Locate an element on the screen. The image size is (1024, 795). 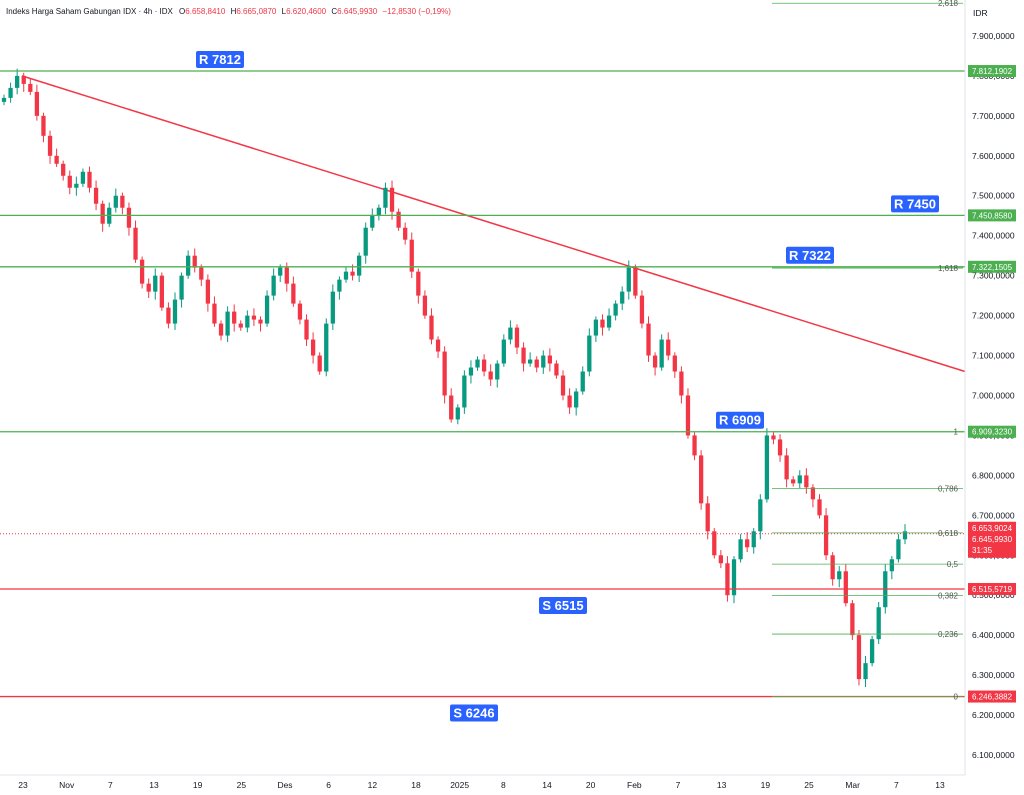
ohlc-high-value: 6.665,0870 is located at coordinates (256, 11).